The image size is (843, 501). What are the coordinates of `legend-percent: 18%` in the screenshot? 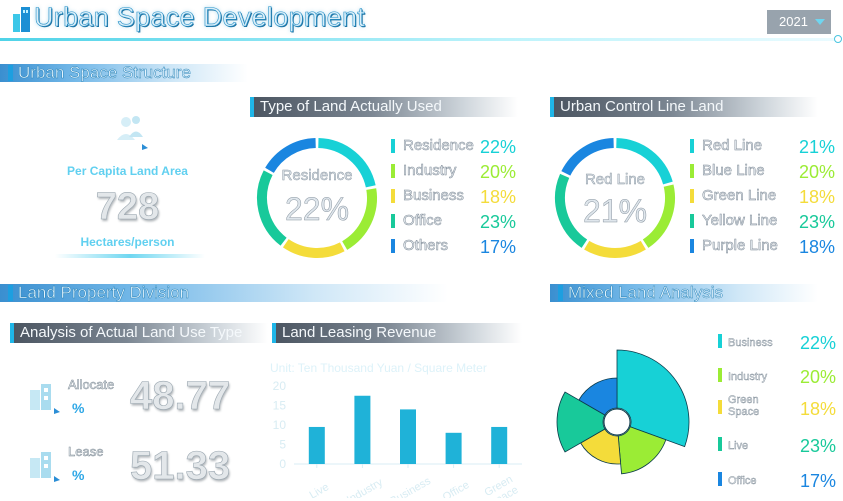 It's located at (817, 247).